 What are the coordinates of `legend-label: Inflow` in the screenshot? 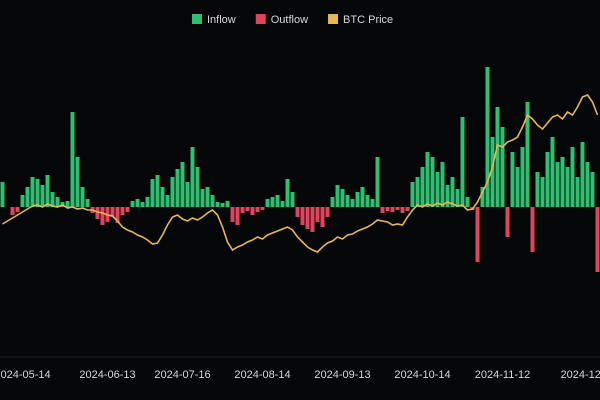 It's located at (221, 20).